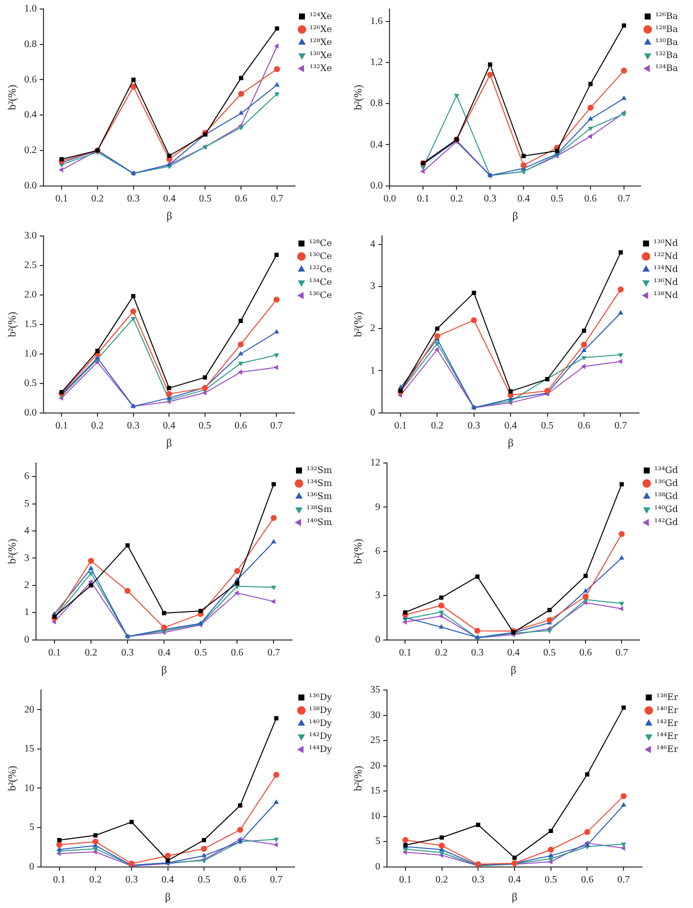  I want to click on legend-label: ¹⁴⁴Dy, so click(320, 749).